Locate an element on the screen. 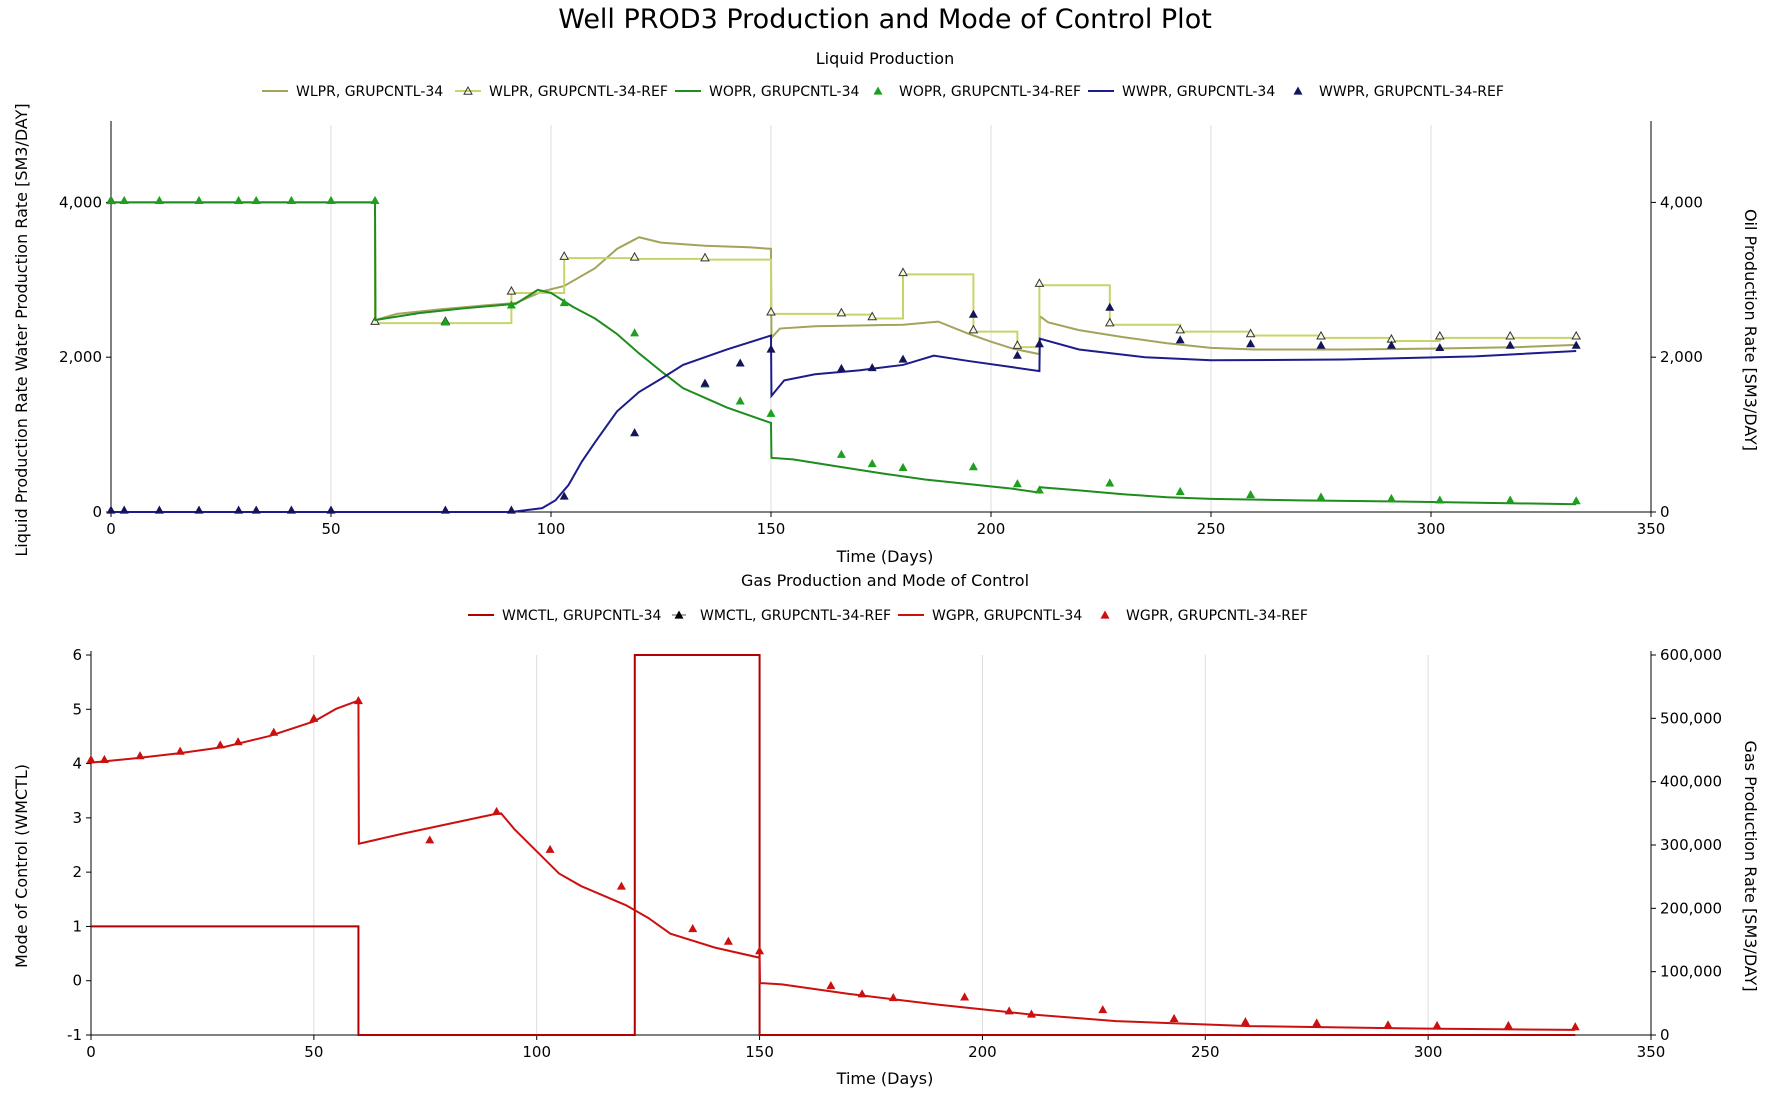 The height and width of the screenshot is (1107, 1770). x-axis-label-gas: Time (Days) is located at coordinates (885, 1078).